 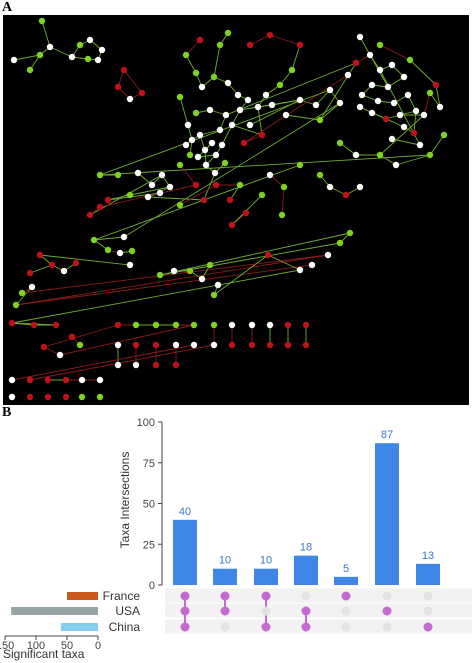 What do you see at coordinates (346, 569) in the screenshot?
I see `bar-value-label: 5` at bounding box center [346, 569].